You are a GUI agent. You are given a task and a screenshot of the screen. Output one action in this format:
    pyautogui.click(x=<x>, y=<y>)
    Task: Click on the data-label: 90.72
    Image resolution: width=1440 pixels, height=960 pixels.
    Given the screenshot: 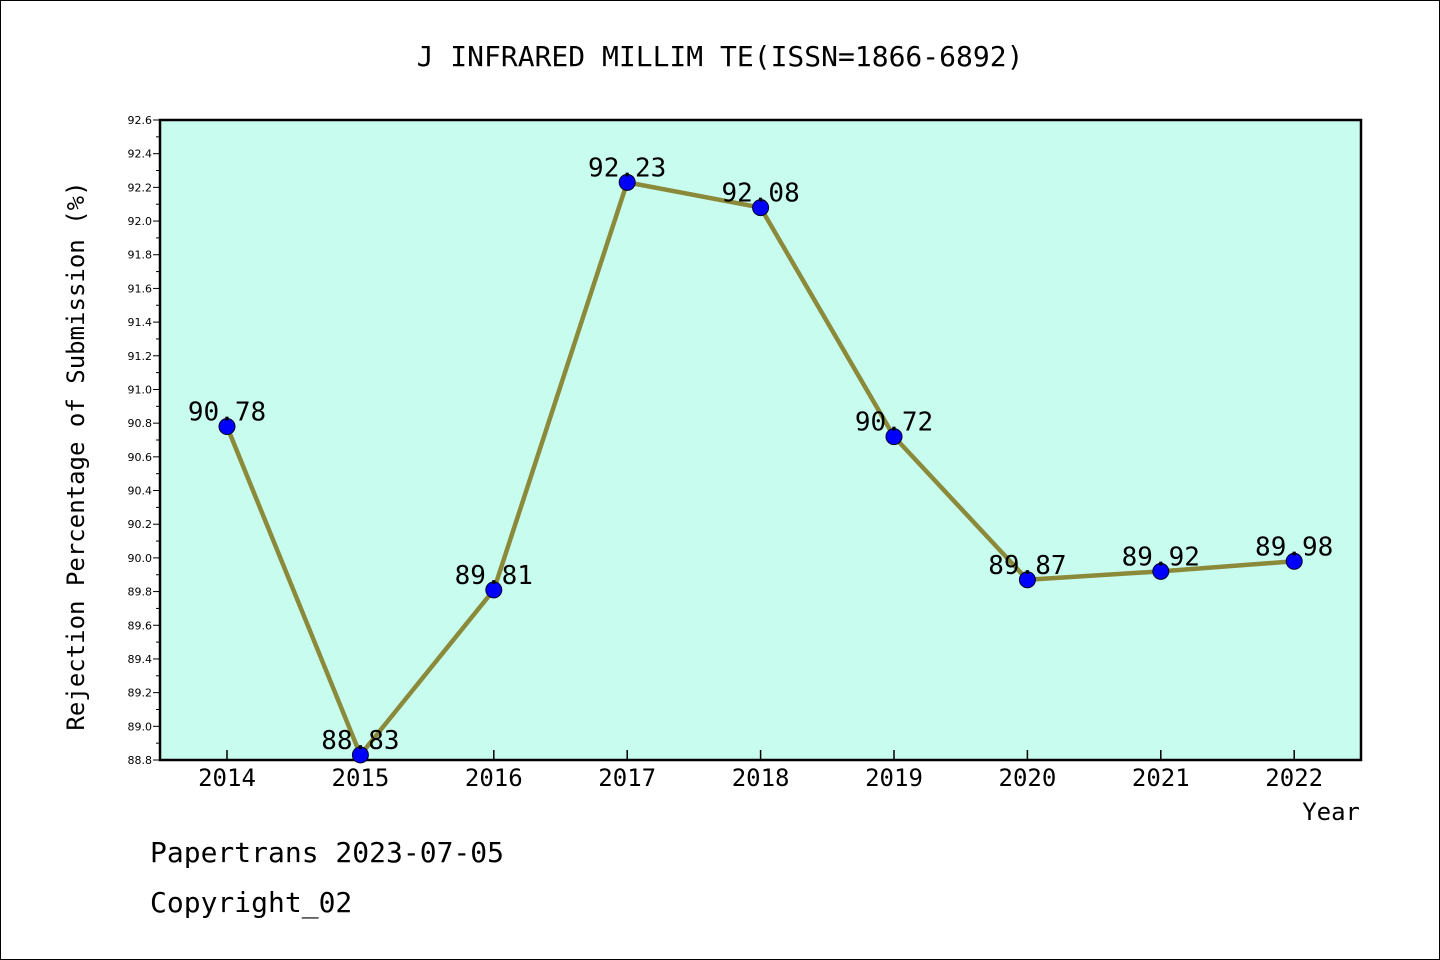 What is the action you would take?
    pyautogui.click(x=894, y=423)
    